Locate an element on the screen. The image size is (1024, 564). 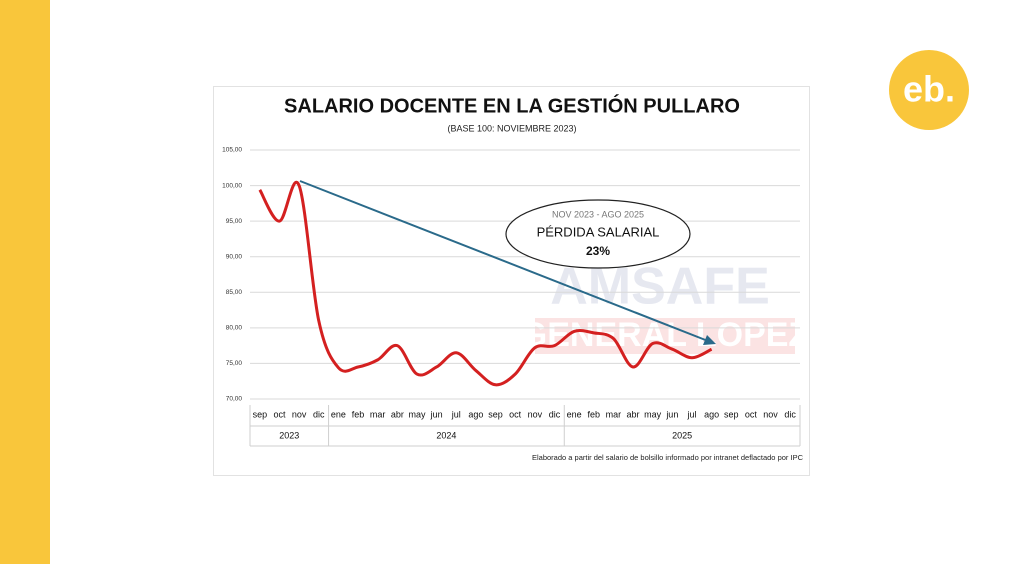
y-tick-label: 105,00 is located at coordinates (232, 150).